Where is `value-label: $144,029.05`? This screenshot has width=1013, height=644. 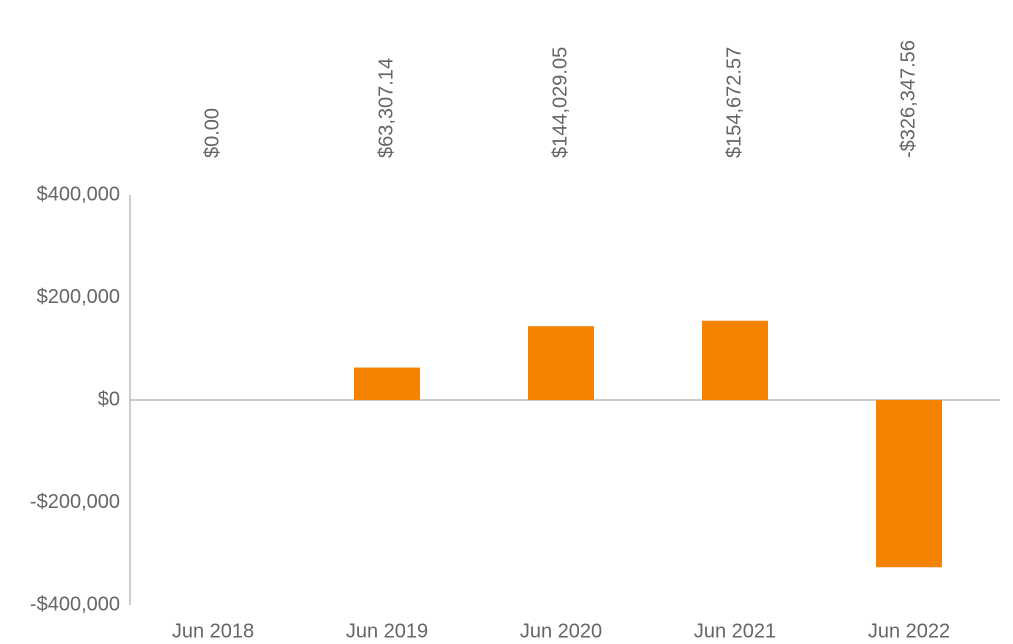 value-label: $144,029.05 is located at coordinates (560, 102).